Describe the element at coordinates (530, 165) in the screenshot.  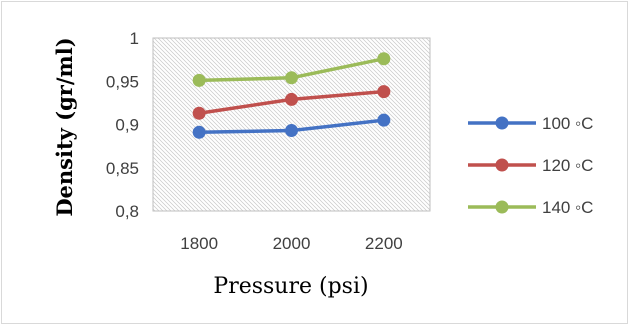
I see `legend: 100 ◦C 120 ◦C 140 ◦C` at that location.